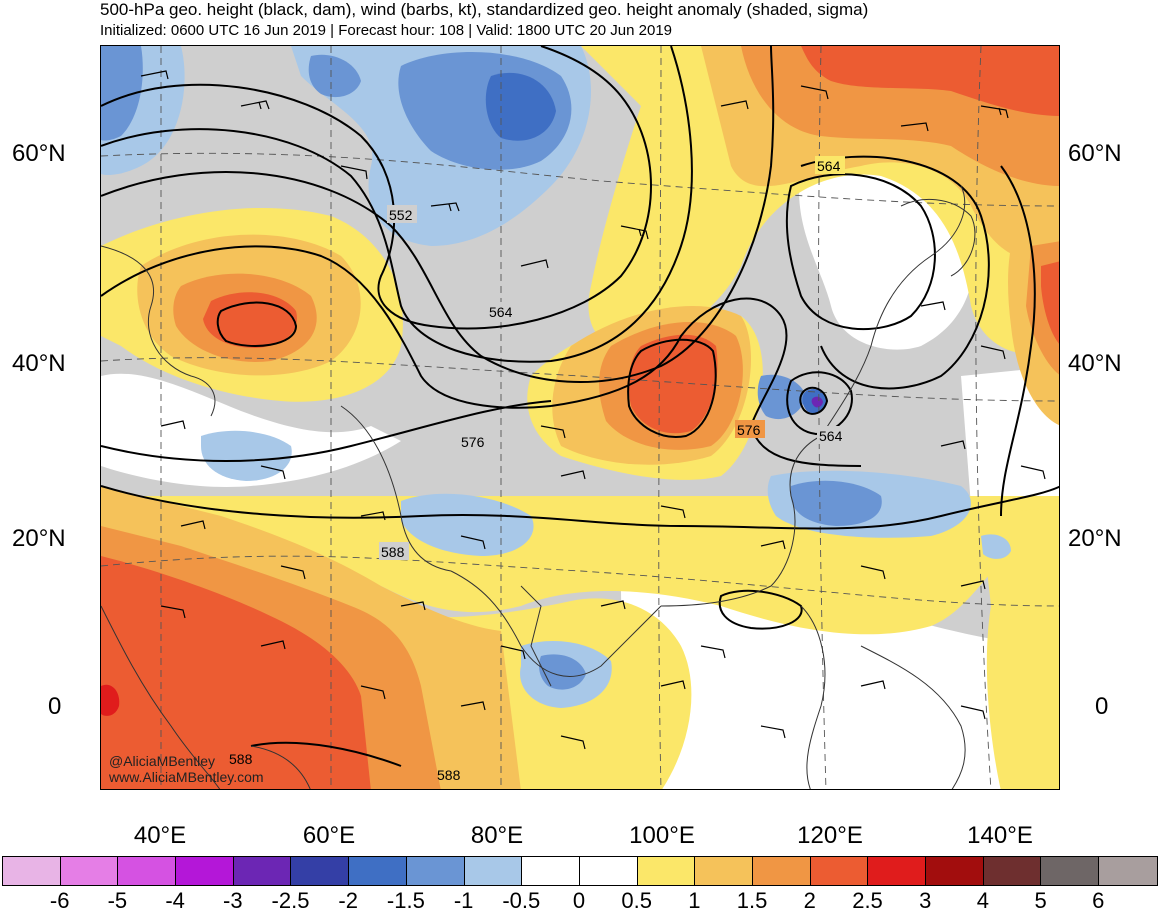 The image size is (1160, 914). I want to click on contour-label-564-c: 564, so click(831, 436).